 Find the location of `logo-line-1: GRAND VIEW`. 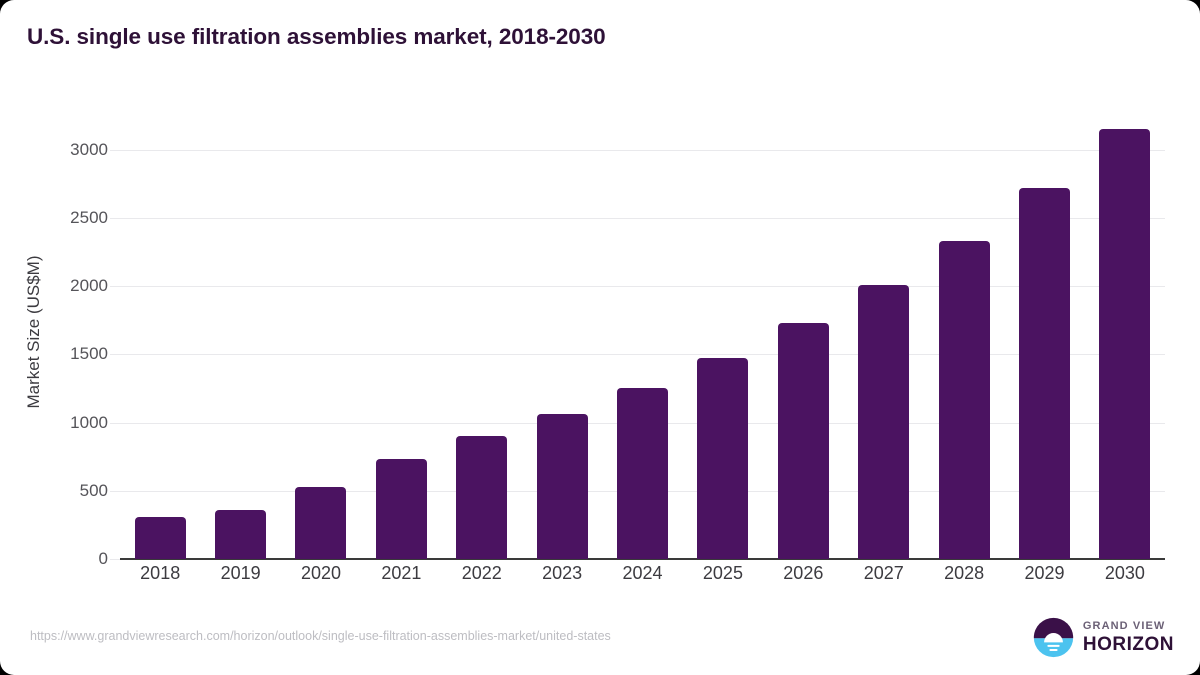

logo-line-1: GRAND VIEW is located at coordinates (1124, 626).